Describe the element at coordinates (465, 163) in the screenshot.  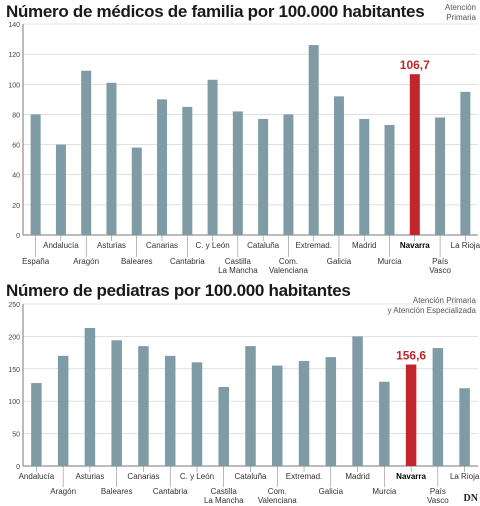
I see `chart-1-bar-la-rioja` at that location.